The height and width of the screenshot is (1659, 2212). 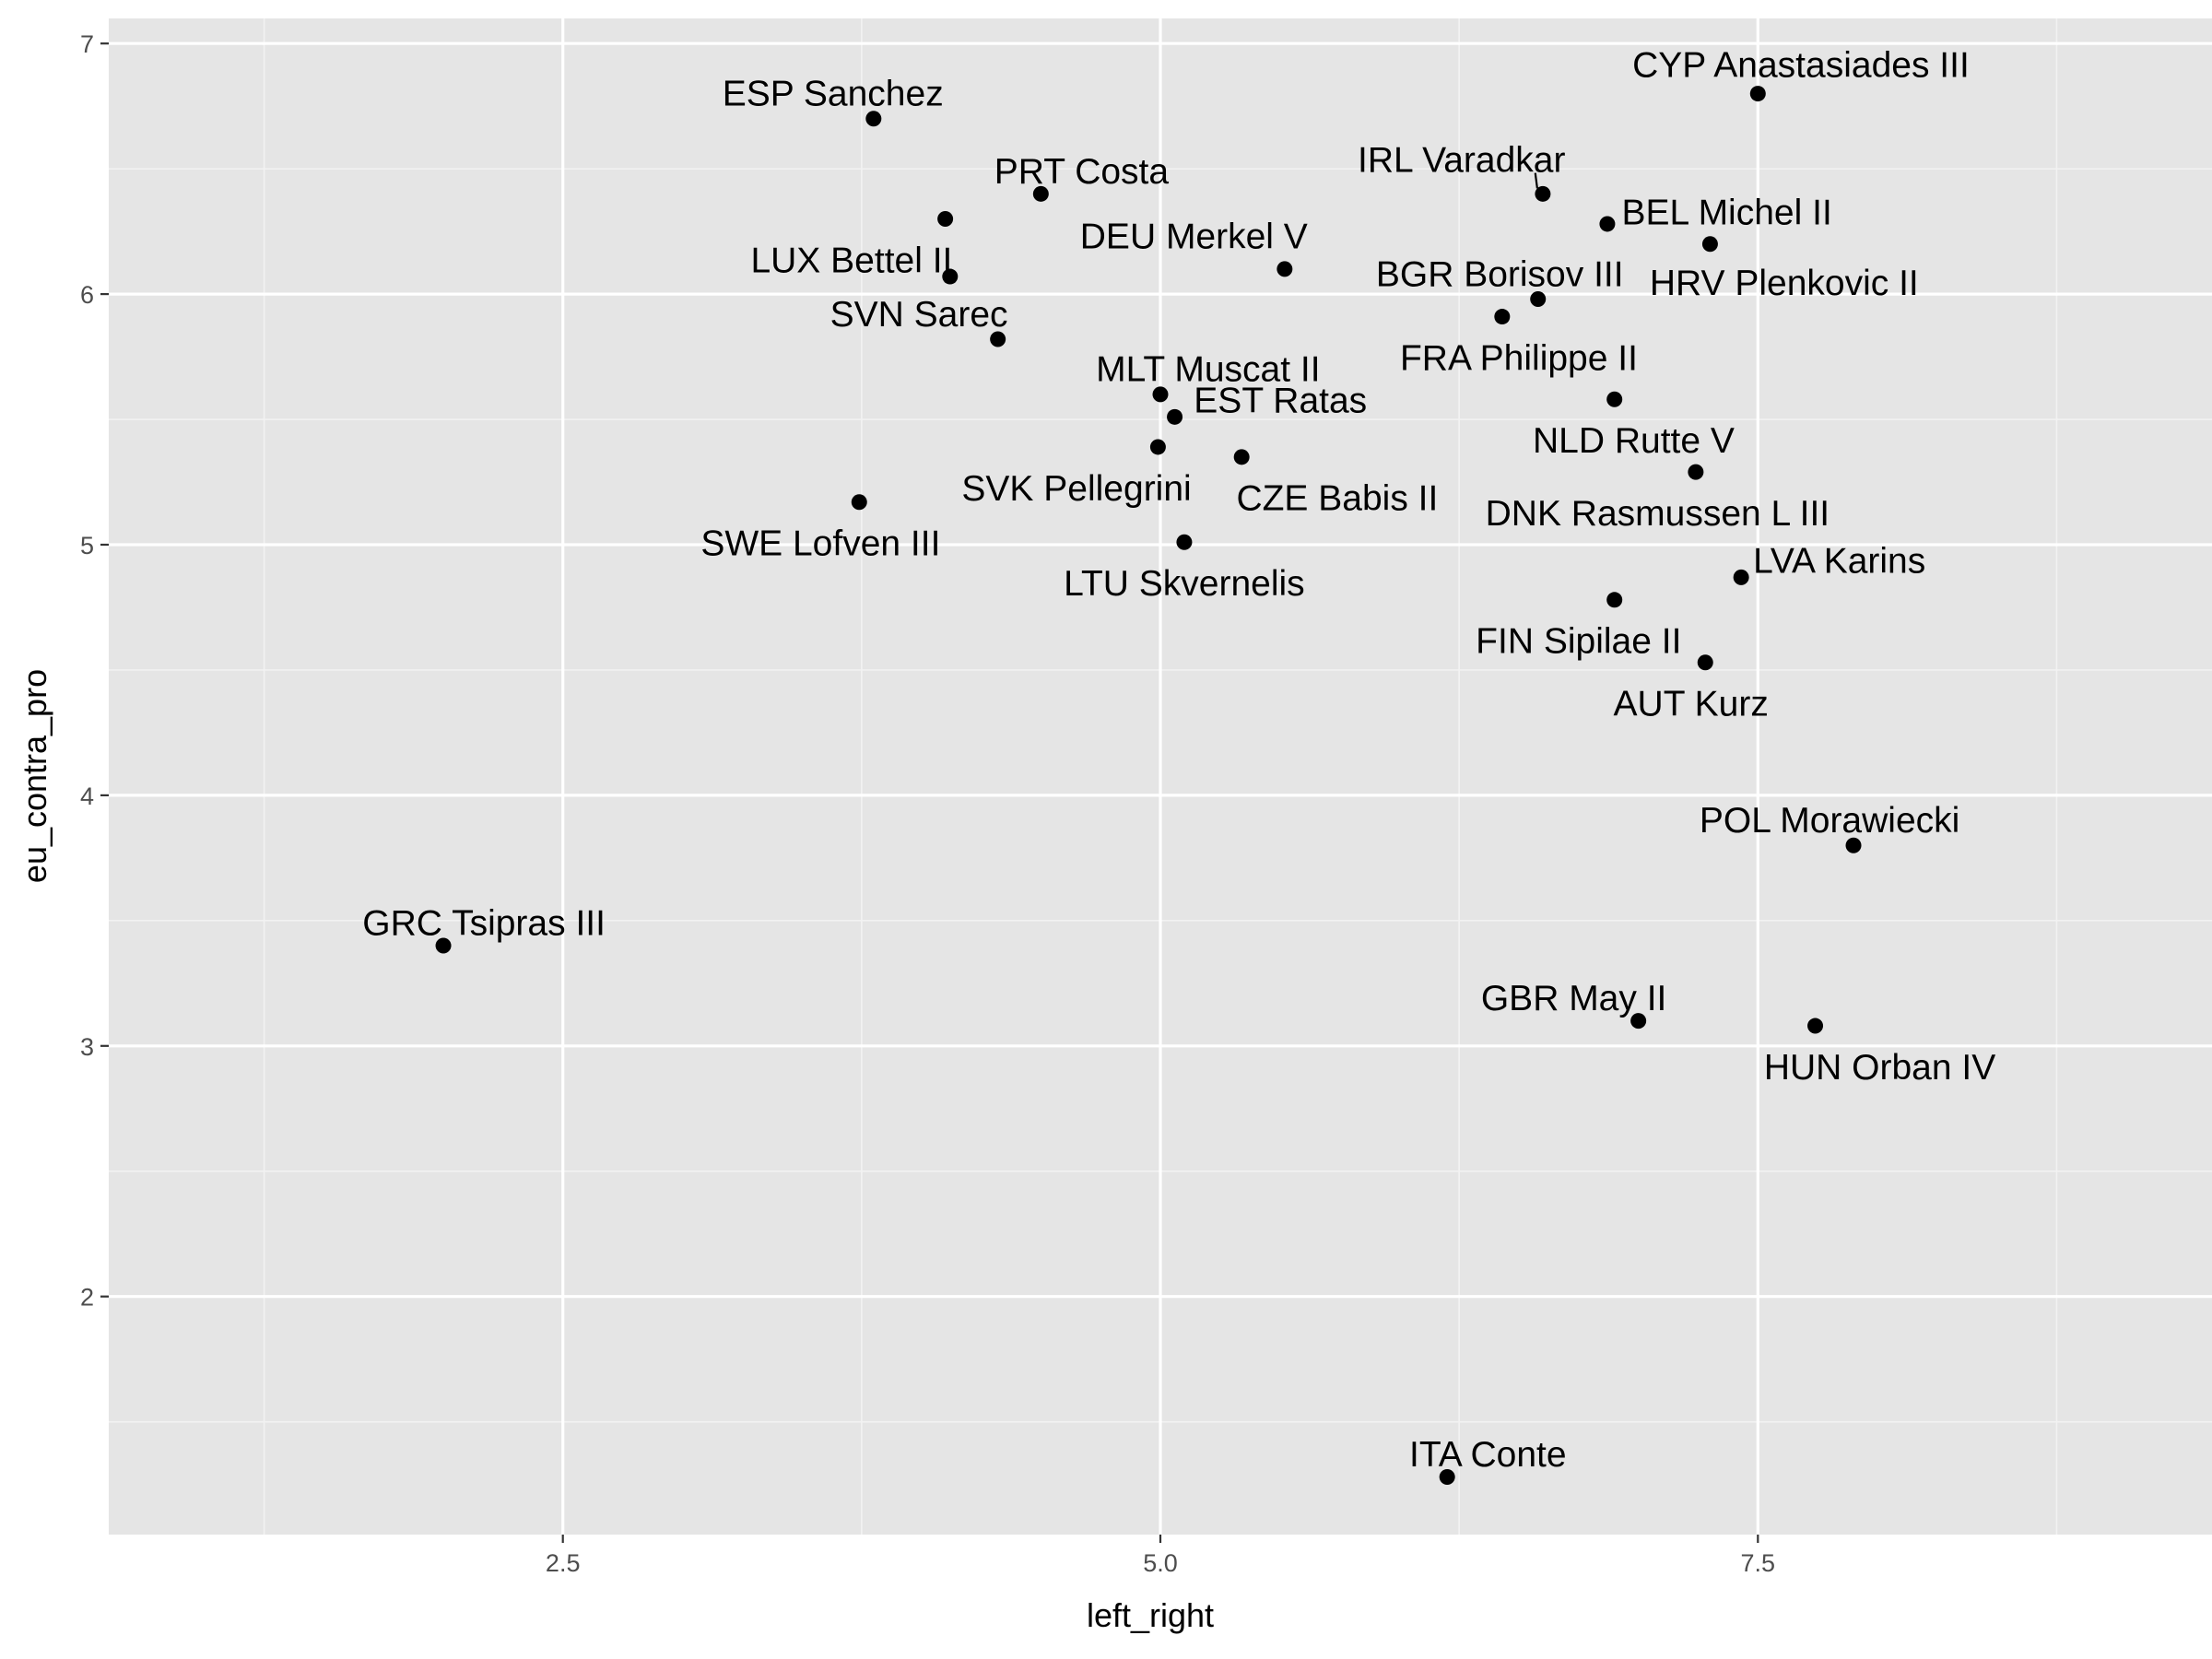 I want to click on y-tick-label: 4, so click(x=87, y=796).